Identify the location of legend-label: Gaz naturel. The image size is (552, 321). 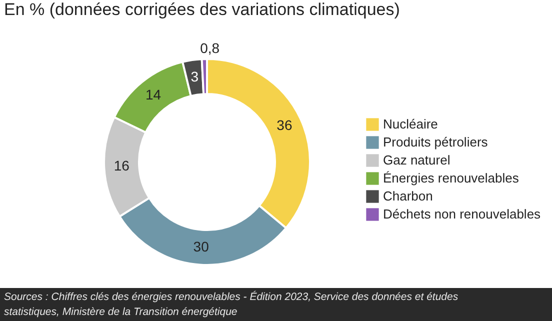
(416, 160).